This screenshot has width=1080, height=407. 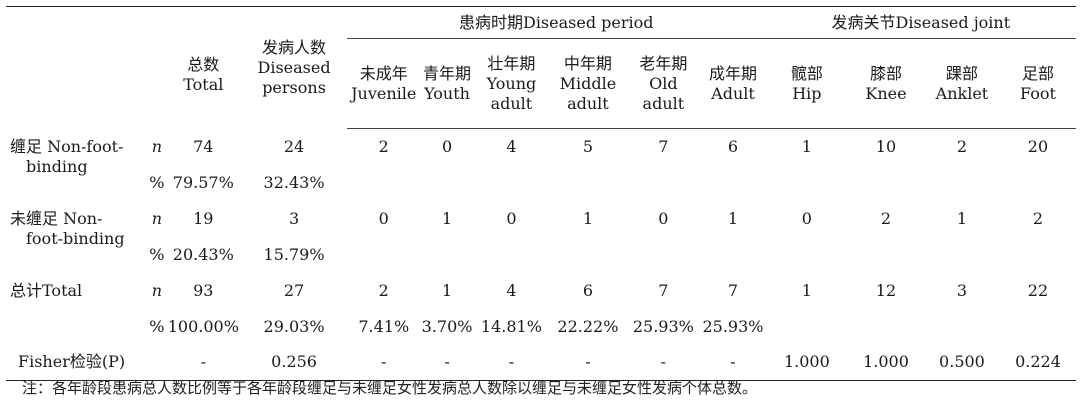 What do you see at coordinates (511, 326) in the screenshot?
I see `percent-cell: 14.81%` at bounding box center [511, 326].